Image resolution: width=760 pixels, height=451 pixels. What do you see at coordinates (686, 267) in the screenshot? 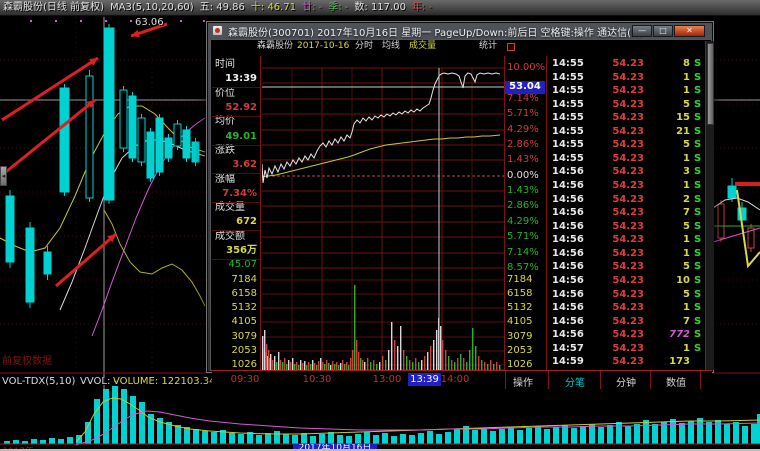
I see `tick-volume: 5` at bounding box center [686, 267].